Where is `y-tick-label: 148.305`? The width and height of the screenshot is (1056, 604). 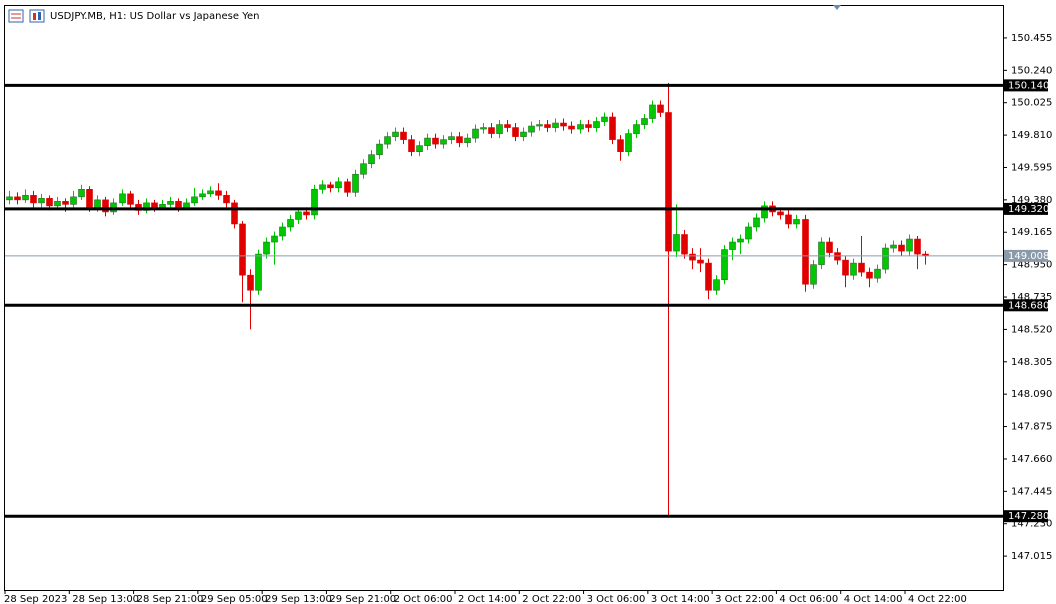 y-tick-label: 148.305 is located at coordinates (1031, 362).